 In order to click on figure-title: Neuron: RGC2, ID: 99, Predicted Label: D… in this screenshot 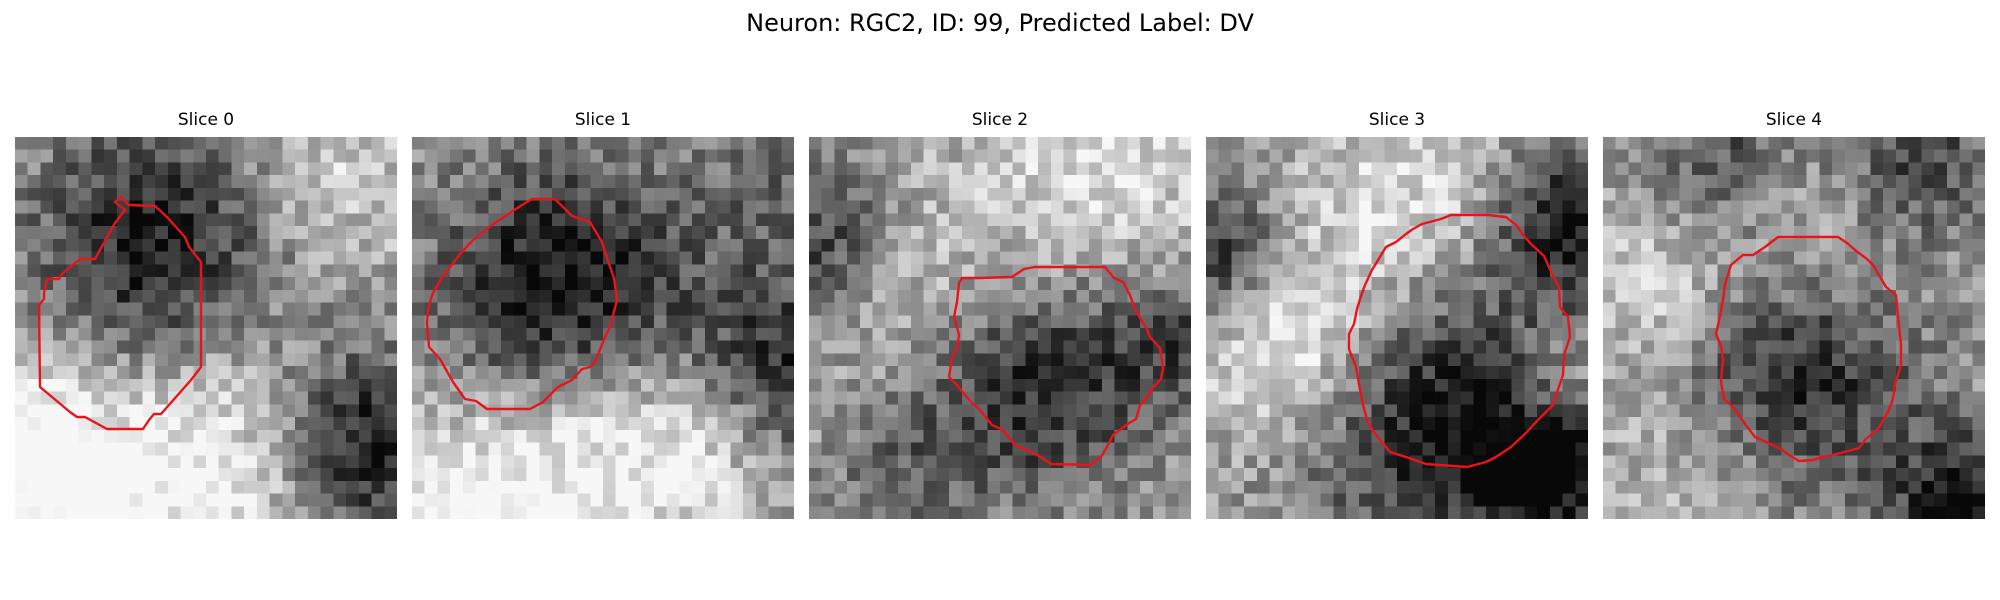, I will do `click(1000, 23)`.